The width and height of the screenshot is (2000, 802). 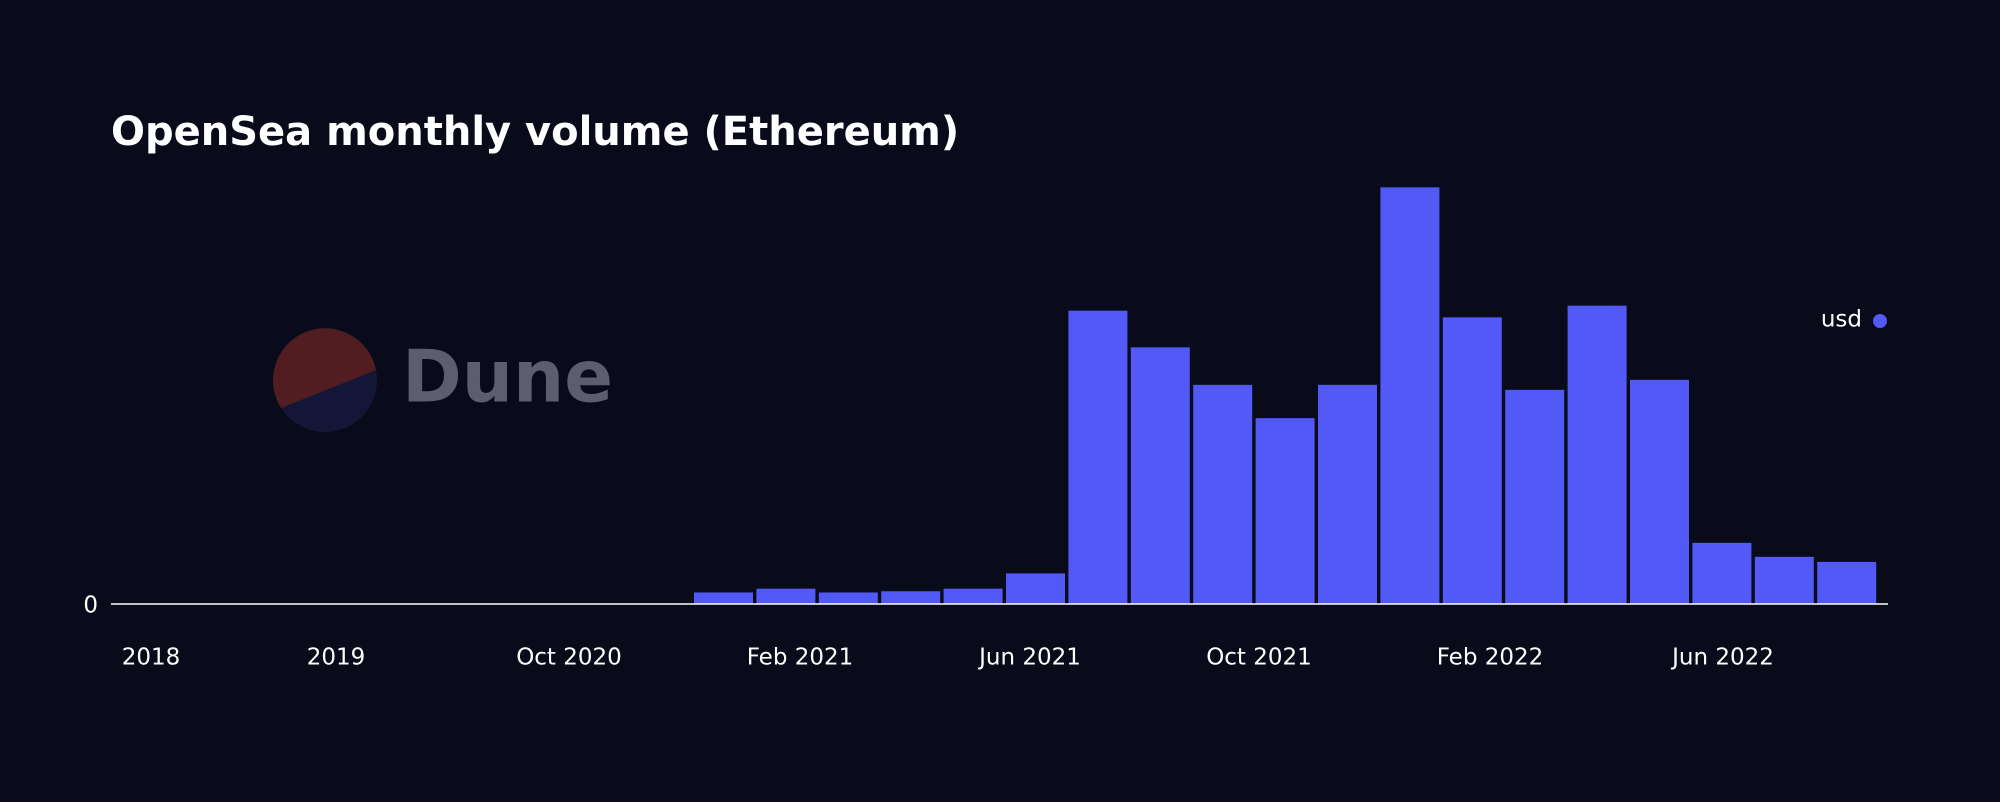 I want to click on logo-lower, so click(x=325, y=380).